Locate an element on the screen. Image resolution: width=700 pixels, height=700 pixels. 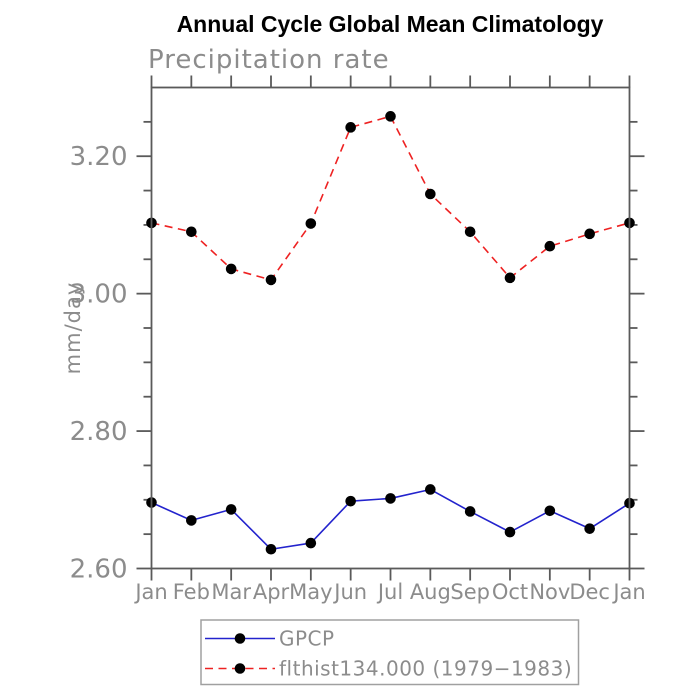
gpcp-legend-label: GPCP is located at coordinates (307, 639).